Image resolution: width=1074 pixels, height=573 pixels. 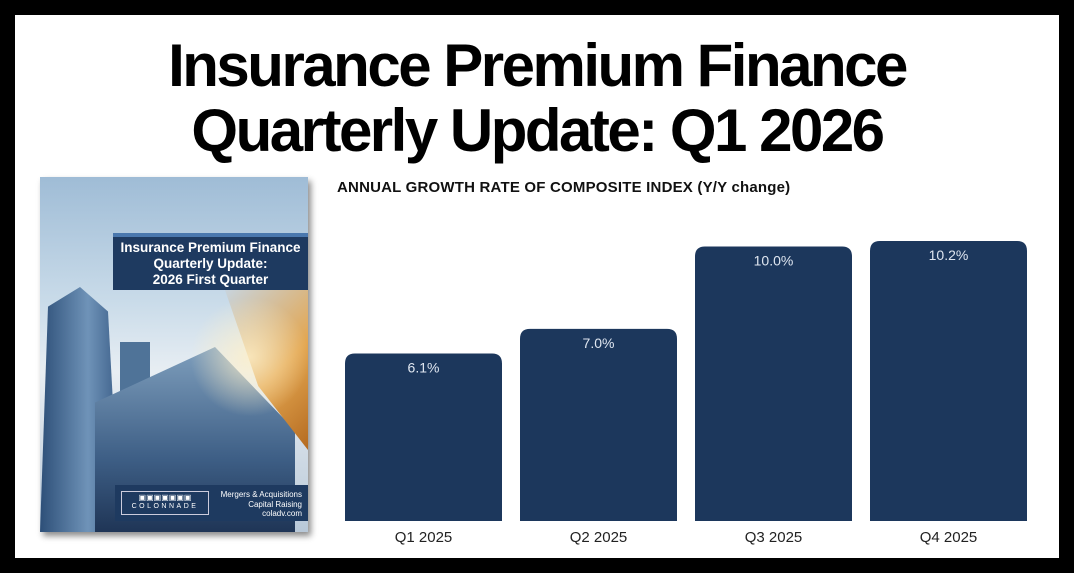 I want to click on footer-line-2: Capital Raising, so click(x=275, y=504).